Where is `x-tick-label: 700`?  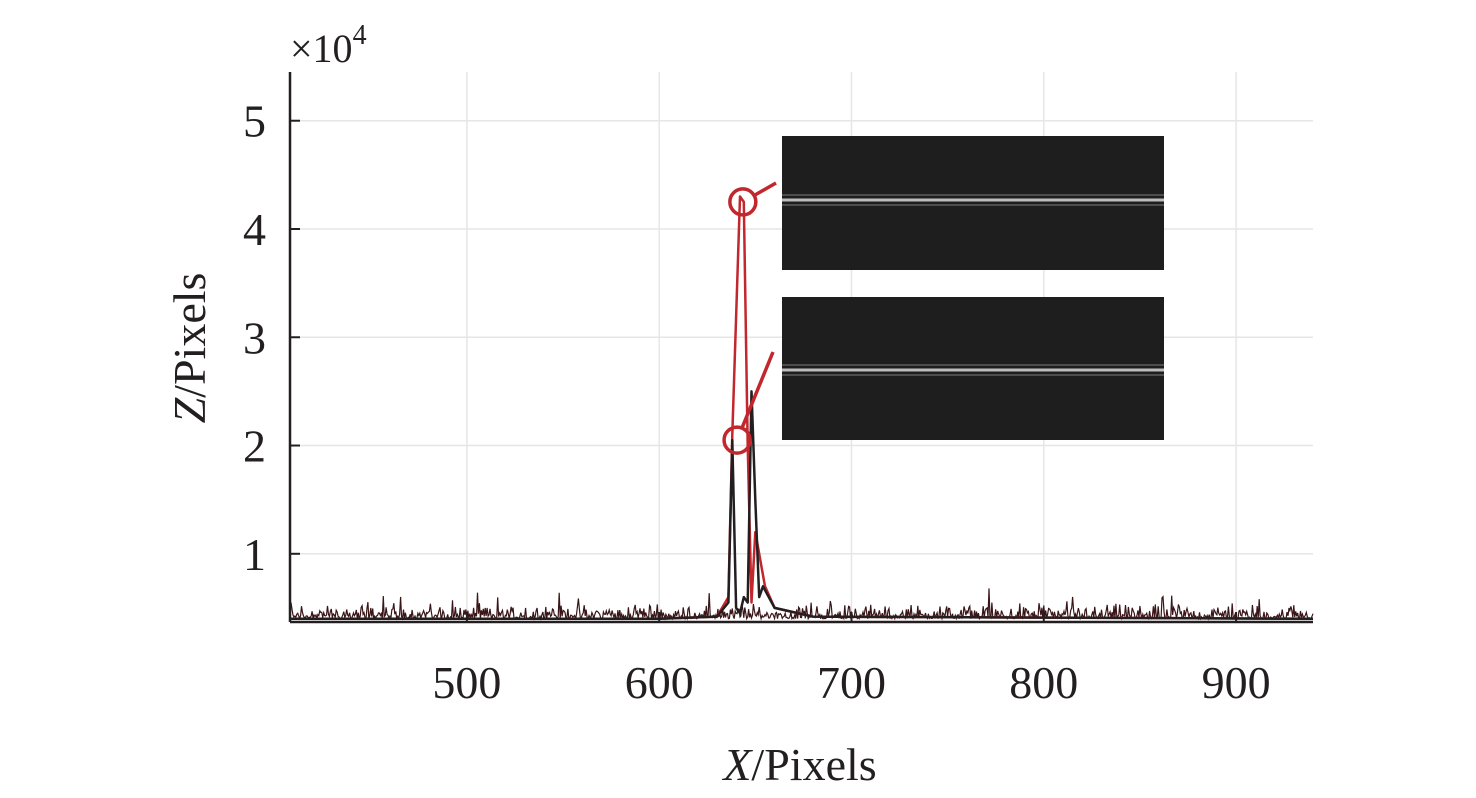
x-tick-label: 700 is located at coordinates (851, 682).